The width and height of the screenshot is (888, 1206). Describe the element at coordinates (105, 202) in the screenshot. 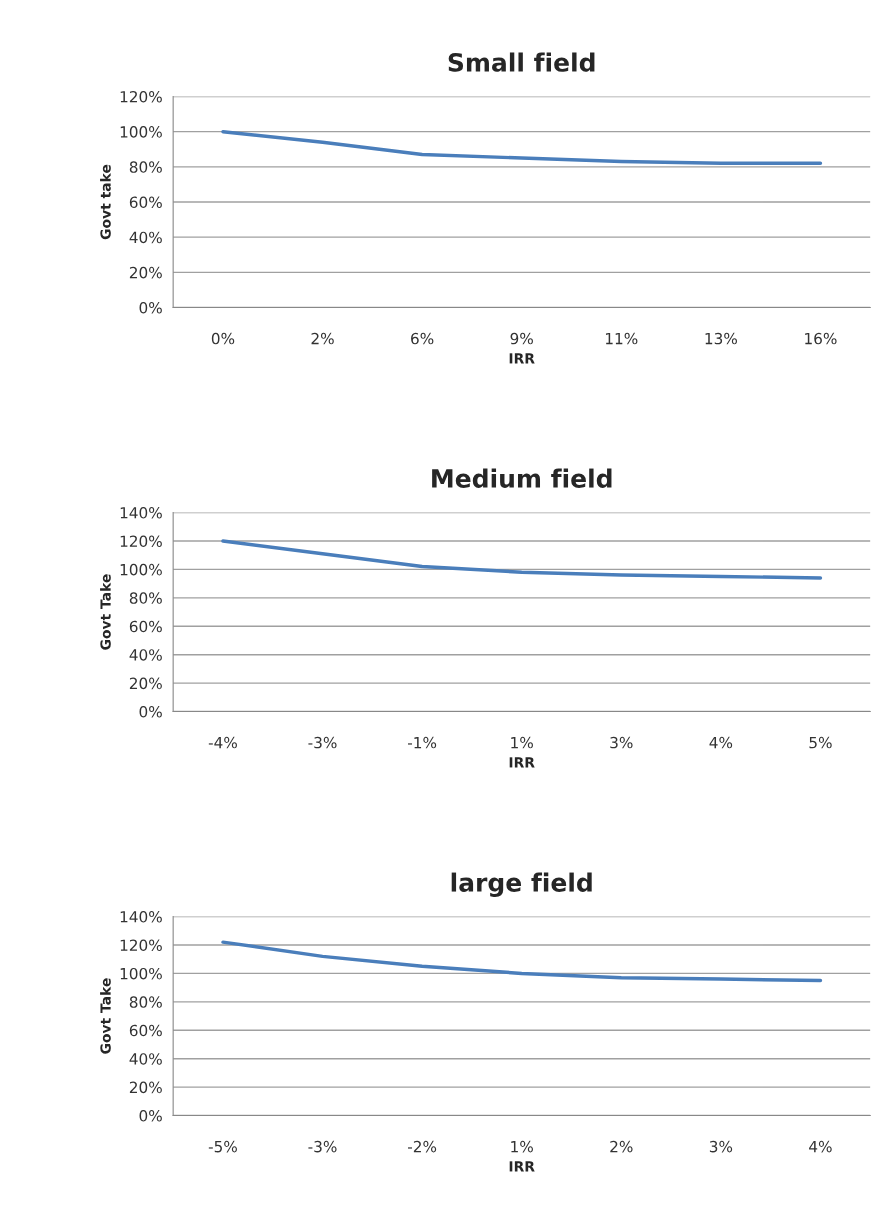

I see `y-axis-title: Govt take` at that location.